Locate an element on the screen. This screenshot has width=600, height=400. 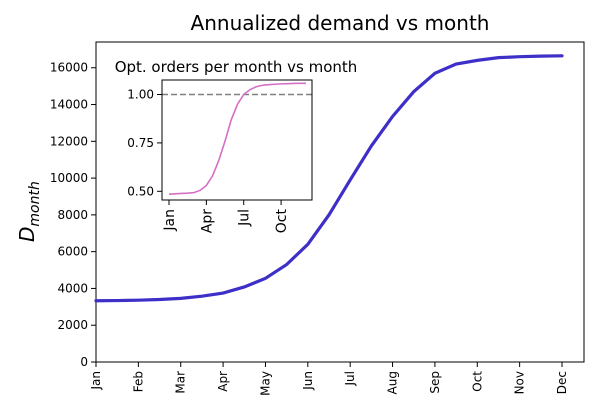
main-x-tick-label: Aug is located at coordinates (393, 382).